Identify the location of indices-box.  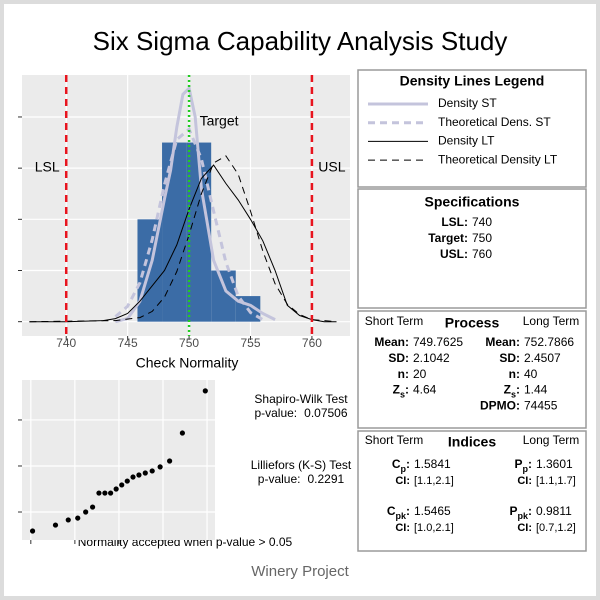
(472, 491).